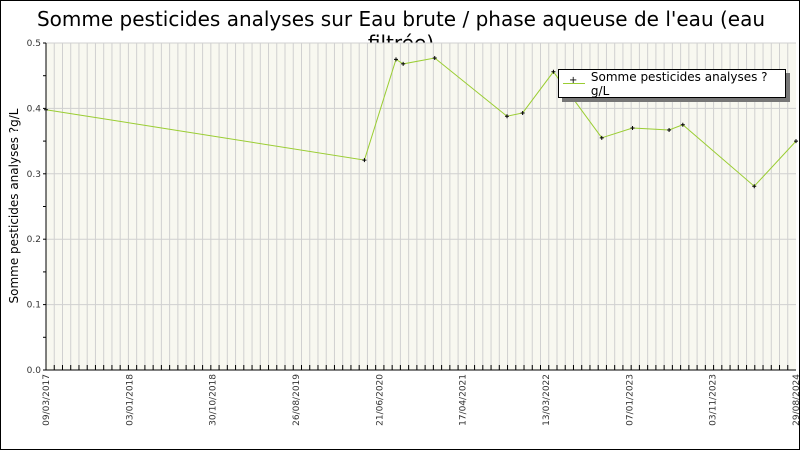  What do you see at coordinates (34, 240) in the screenshot?
I see `y-tick-label: 0.2` at bounding box center [34, 240].